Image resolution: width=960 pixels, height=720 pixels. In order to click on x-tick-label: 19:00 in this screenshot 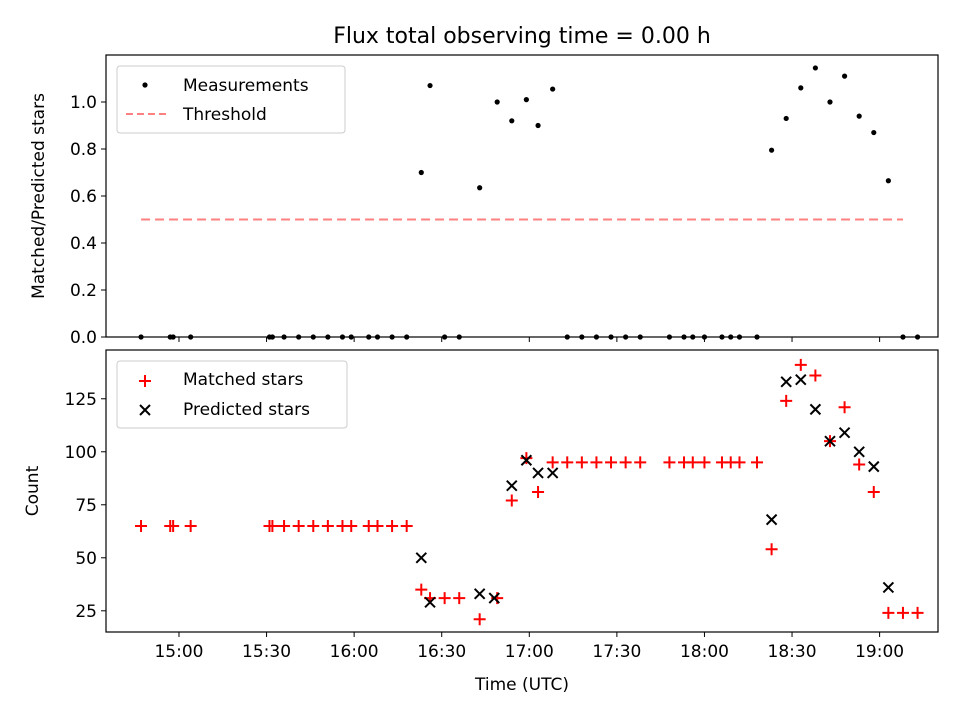, I will do `click(879, 652)`.